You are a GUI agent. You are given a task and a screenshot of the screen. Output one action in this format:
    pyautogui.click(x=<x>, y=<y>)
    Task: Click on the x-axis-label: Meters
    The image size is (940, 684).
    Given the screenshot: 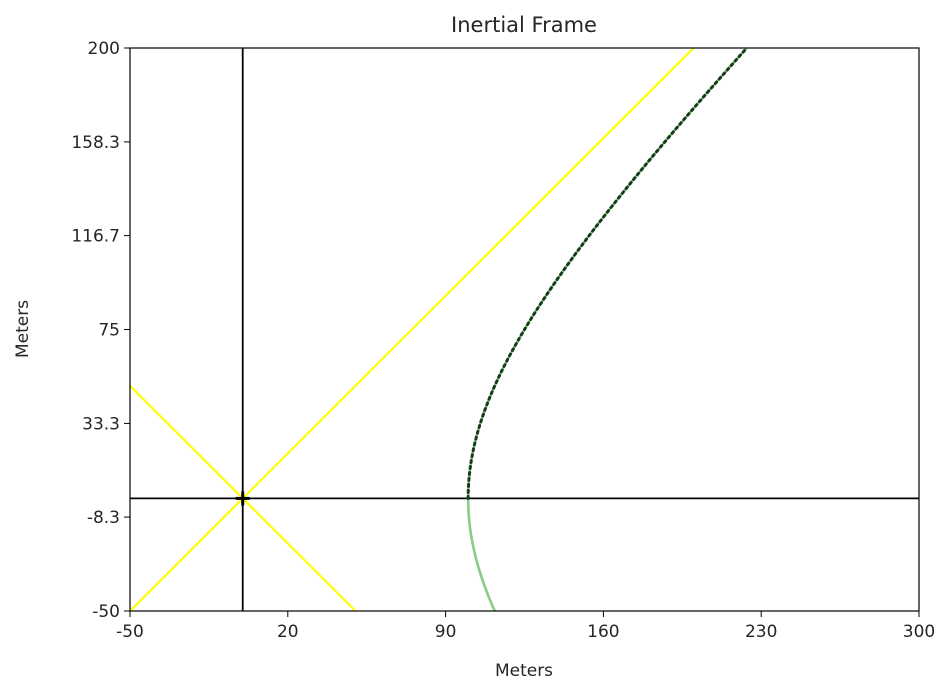 What is the action you would take?
    pyautogui.click(x=524, y=671)
    